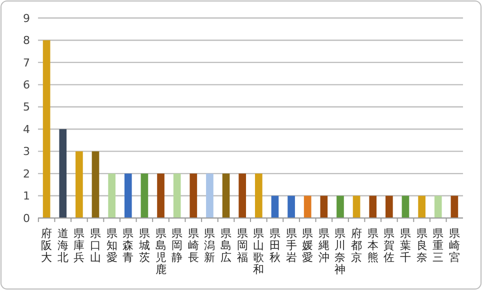 The height and width of the screenshot is (290, 482). I want to click on x-tick-label: 愛媛県, so click(308, 245).